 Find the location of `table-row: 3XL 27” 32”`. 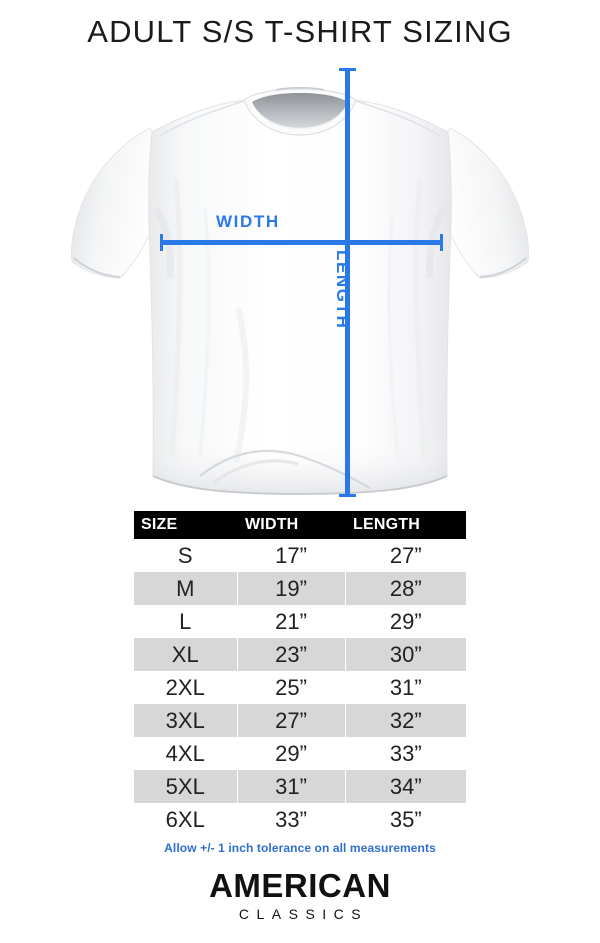

table-row: 3XL 27” 32” is located at coordinates (300, 720).